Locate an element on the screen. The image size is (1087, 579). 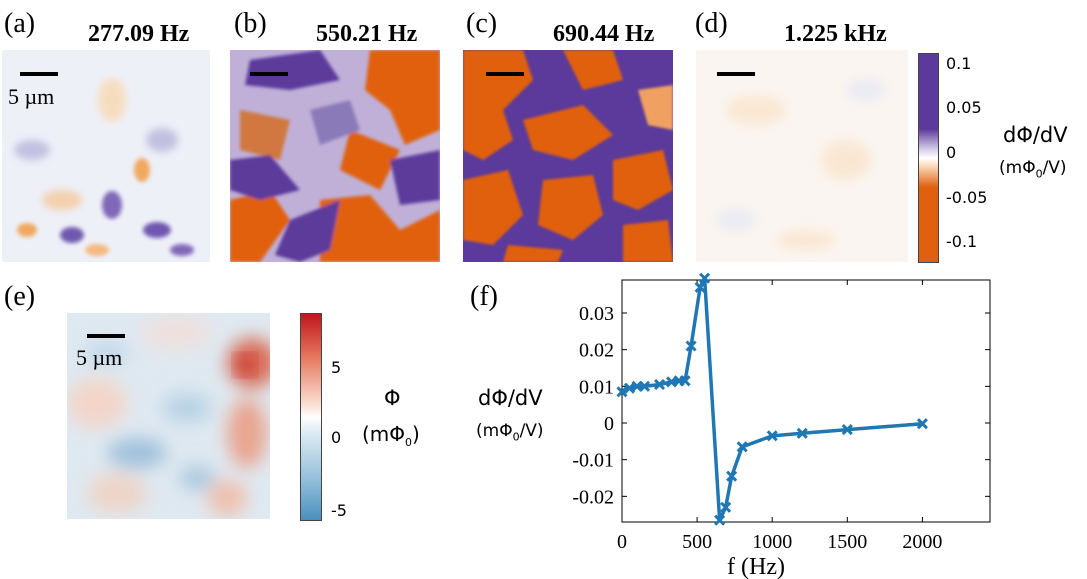
x-tick-label: 0 is located at coordinates (622, 542).